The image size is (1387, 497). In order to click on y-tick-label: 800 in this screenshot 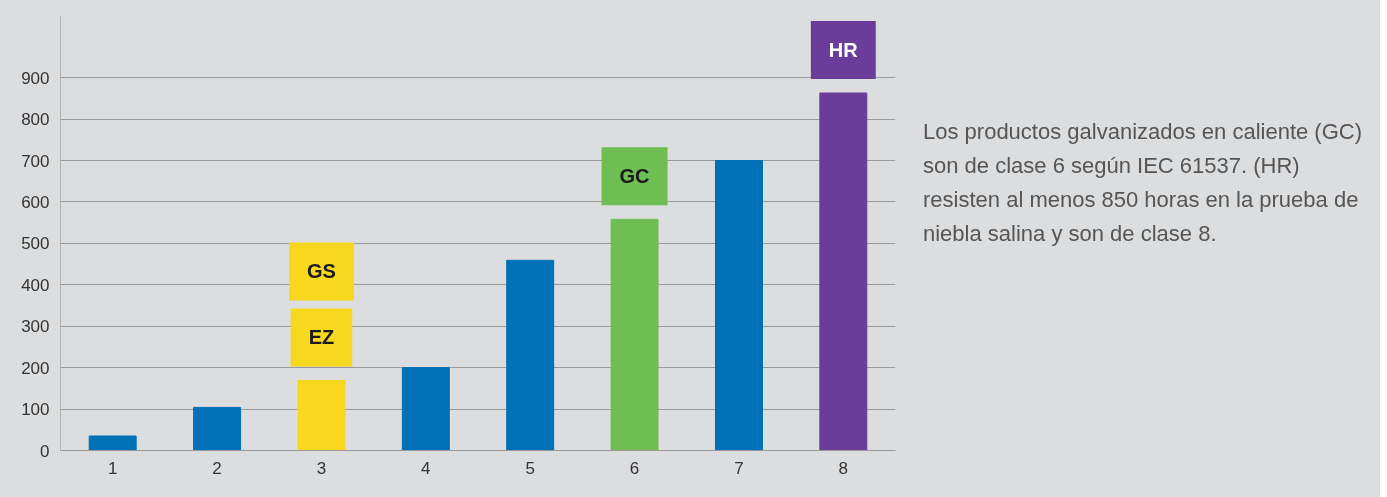, I will do `click(35, 120)`.